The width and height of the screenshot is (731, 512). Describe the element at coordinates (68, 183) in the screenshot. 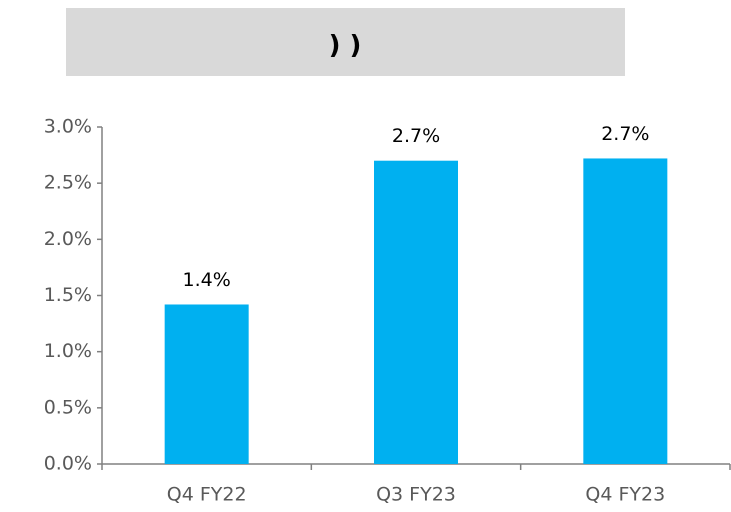

I see `y-tick-label: 2.5%` at that location.